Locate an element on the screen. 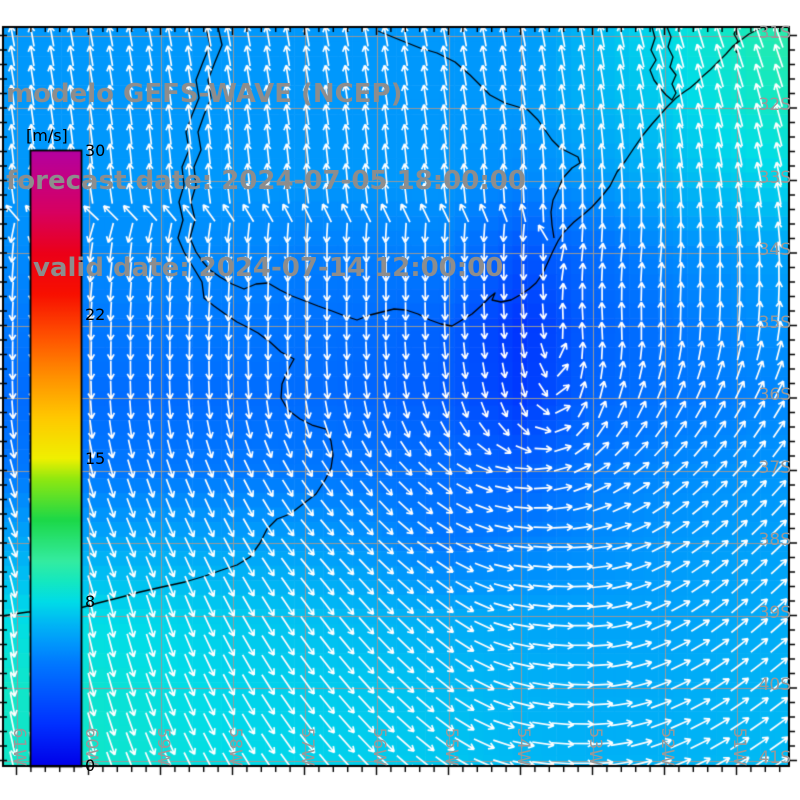 This screenshot has width=800, height=800. colorbar-tick-label: 15 is located at coordinates (95, 458).